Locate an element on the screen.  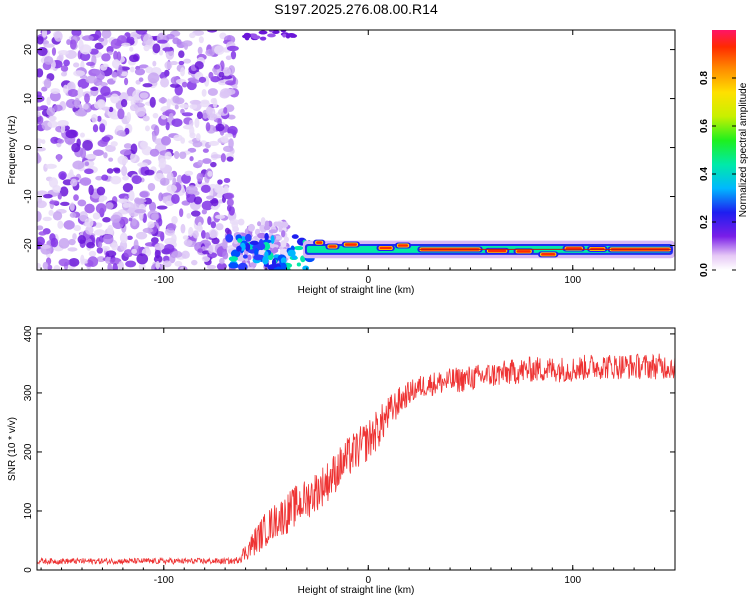
colorbar-ticks: 0.0 0.2 0.4 0.6 0.8 is located at coordinates (717, 174).